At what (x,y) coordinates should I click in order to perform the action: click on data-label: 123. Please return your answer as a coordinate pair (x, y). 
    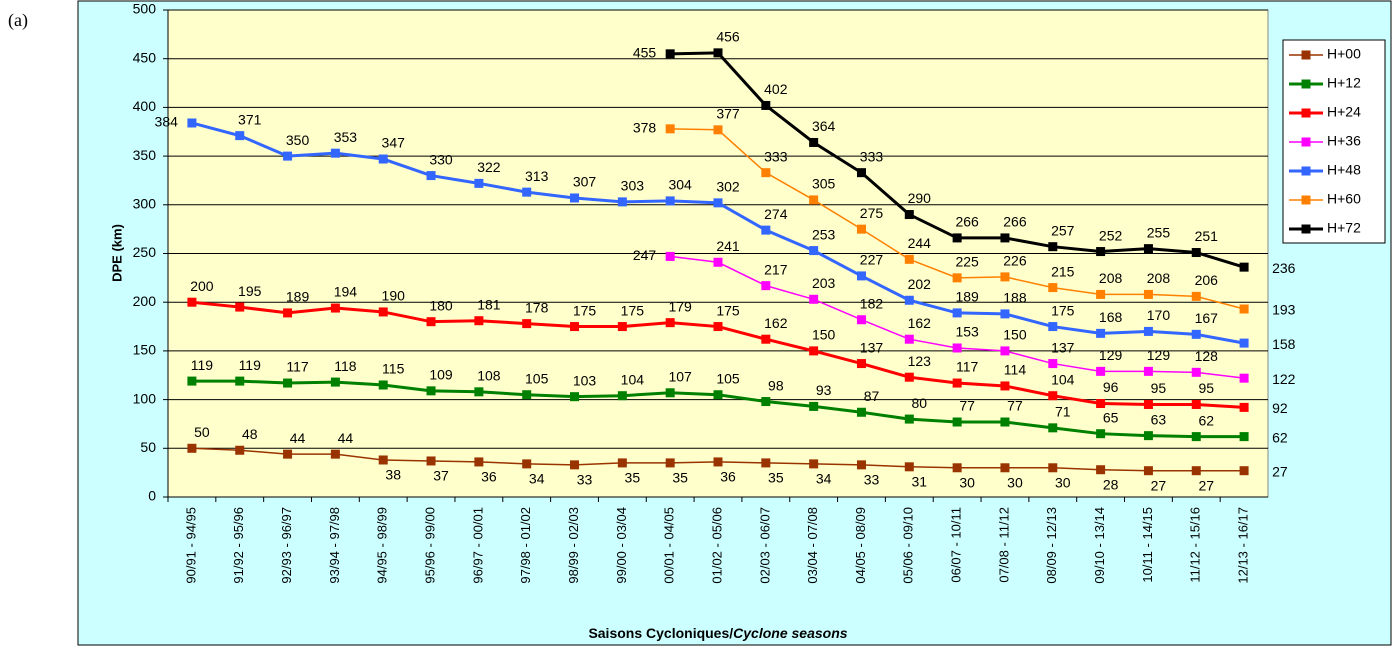
    Looking at the image, I should click on (920, 361).